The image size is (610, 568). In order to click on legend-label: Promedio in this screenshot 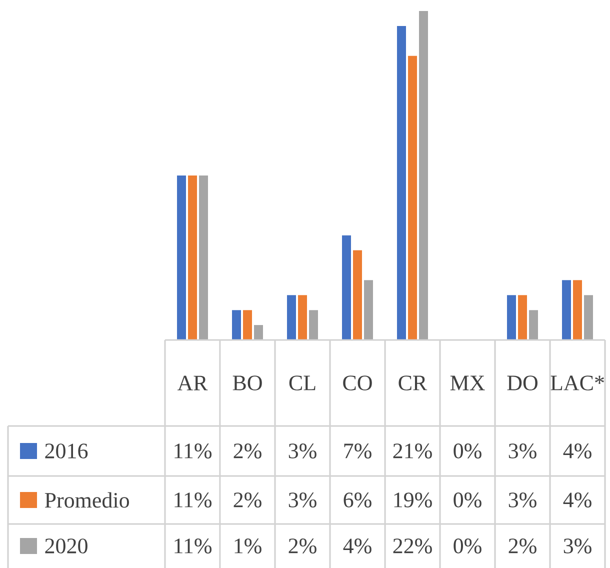, I will do `click(86, 500)`.